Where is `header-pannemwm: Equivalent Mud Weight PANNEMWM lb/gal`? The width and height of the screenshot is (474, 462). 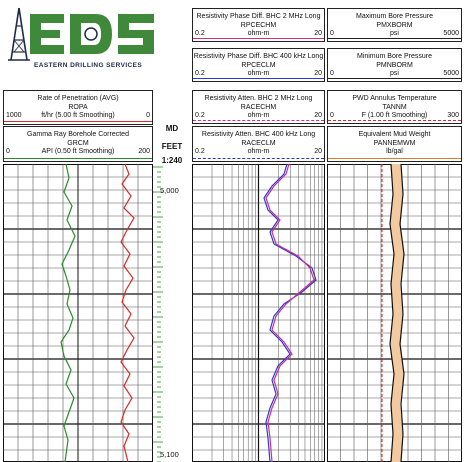
header-pannemwm: Equivalent Mud Weight PANNEMWM lb/gal is located at coordinates (394, 144).